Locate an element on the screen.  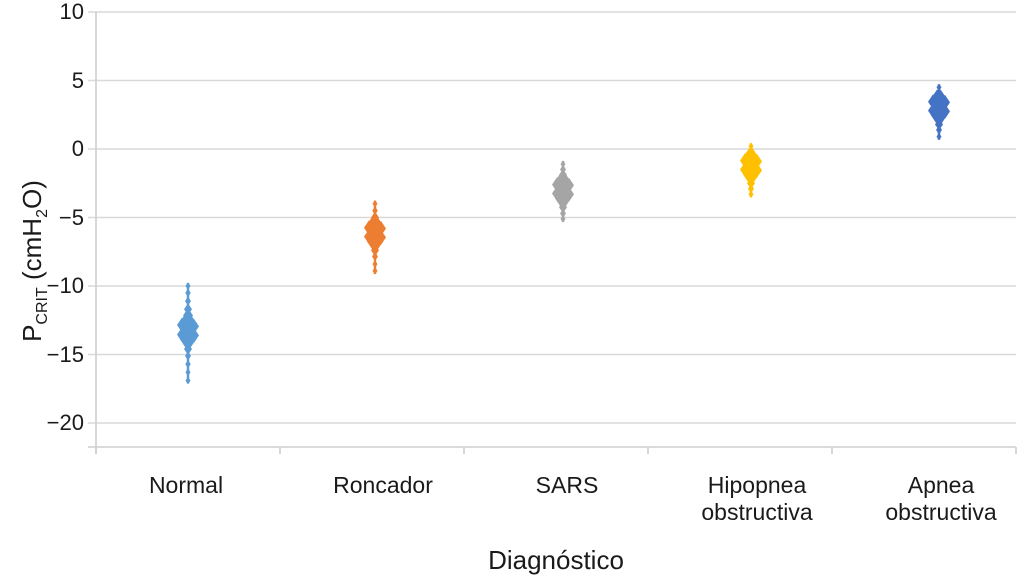
x-category-label-normal: Normal is located at coordinates (186, 485).